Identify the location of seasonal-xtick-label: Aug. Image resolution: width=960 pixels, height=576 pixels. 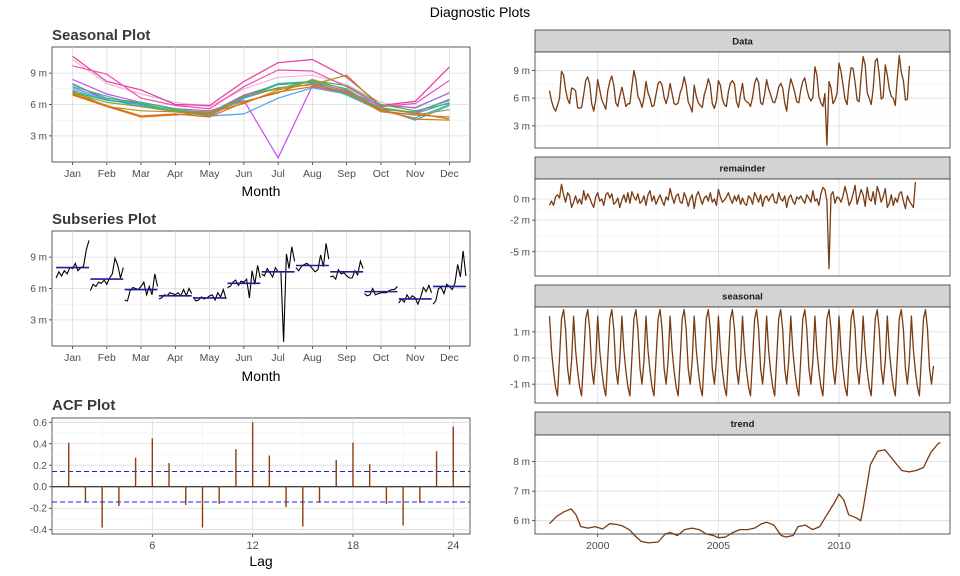
(312, 174).